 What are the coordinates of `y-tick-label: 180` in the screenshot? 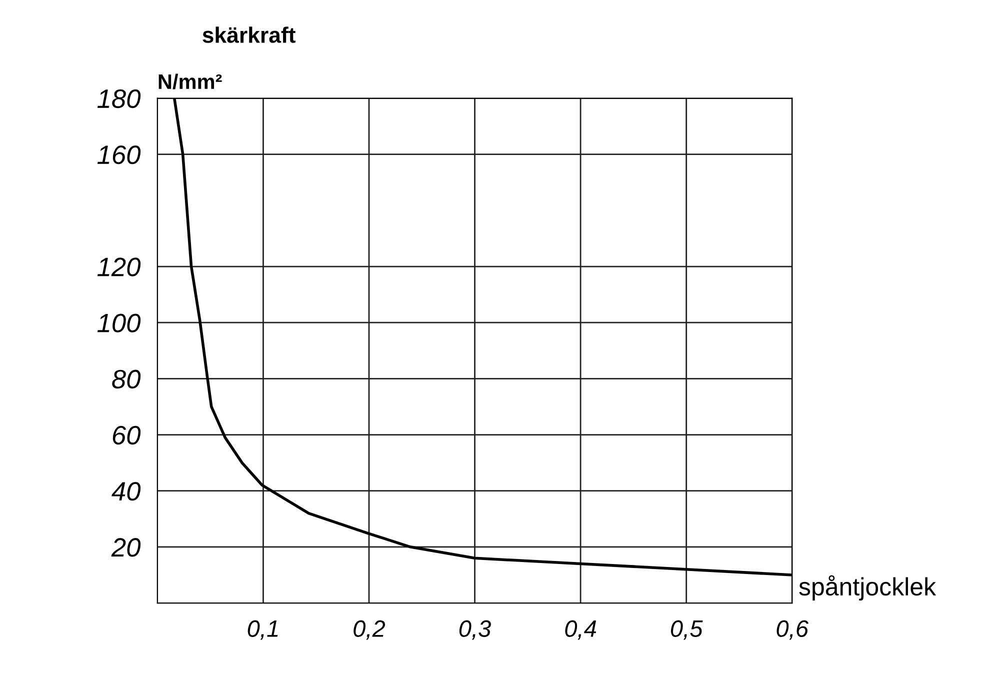 It's located at (119, 98).